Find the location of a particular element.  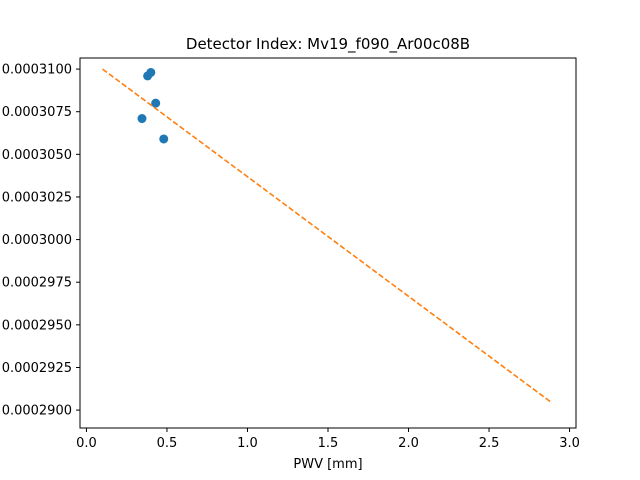

y-tick-label: 0.0003025 is located at coordinates (37, 197).